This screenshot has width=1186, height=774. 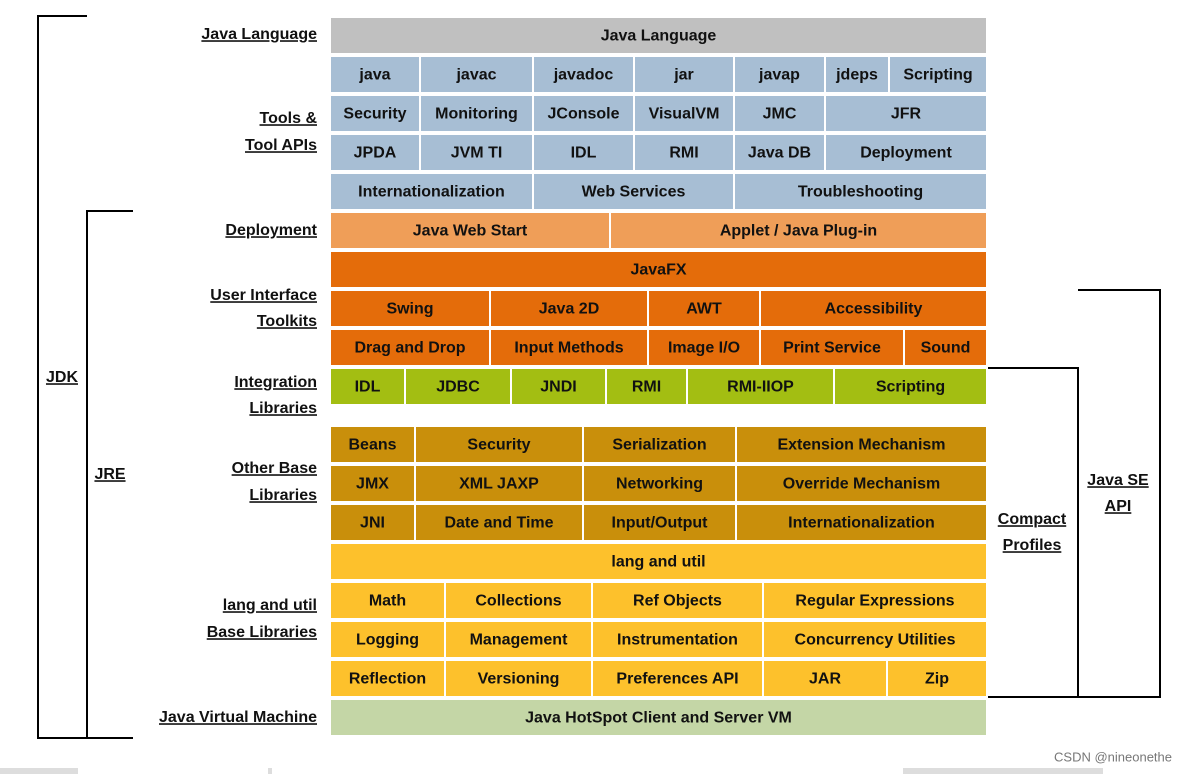 I want to click on cell-label: Sound, so click(x=946, y=348).